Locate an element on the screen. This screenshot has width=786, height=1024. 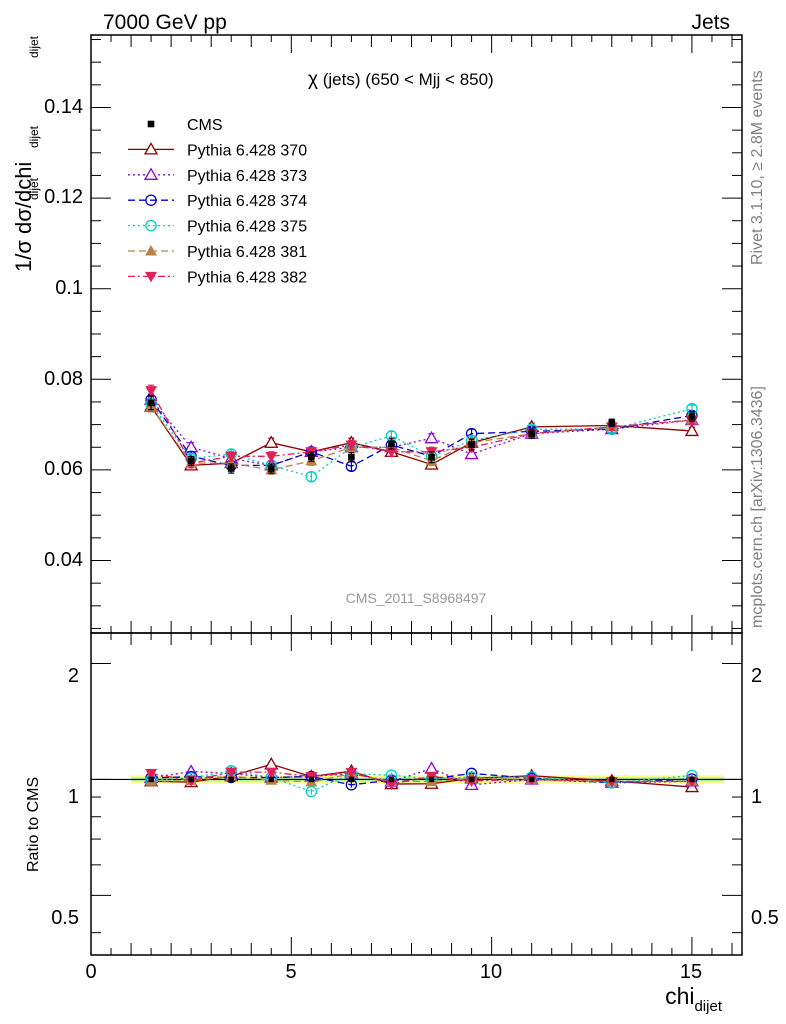
ratio-series-group is located at coordinates (416, 777).